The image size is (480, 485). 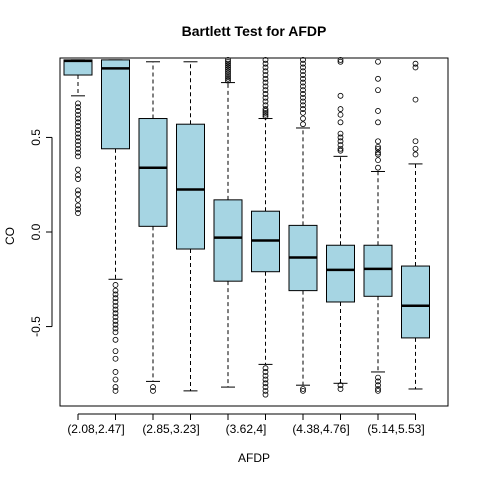 What do you see at coordinates (36, 231) in the screenshot?
I see `y-tick-label: 0.0` at bounding box center [36, 231].